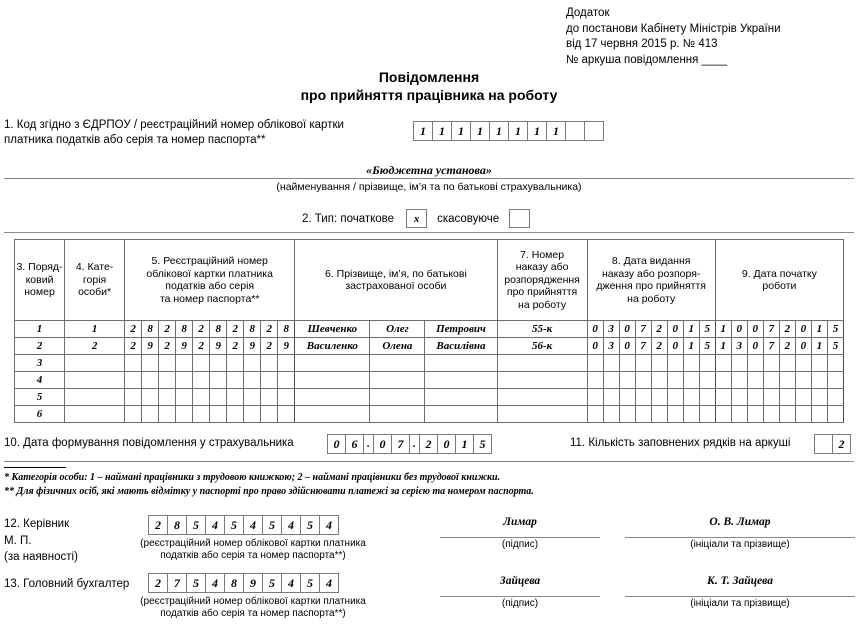  I want to click on table-row: 3, so click(429, 363).